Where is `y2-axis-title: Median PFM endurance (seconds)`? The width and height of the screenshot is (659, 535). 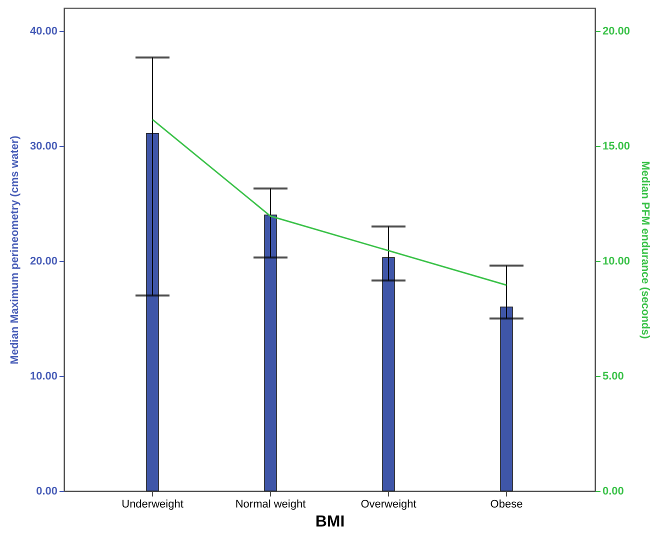 y2-axis-title: Median PFM endurance (seconds) is located at coordinates (645, 250).